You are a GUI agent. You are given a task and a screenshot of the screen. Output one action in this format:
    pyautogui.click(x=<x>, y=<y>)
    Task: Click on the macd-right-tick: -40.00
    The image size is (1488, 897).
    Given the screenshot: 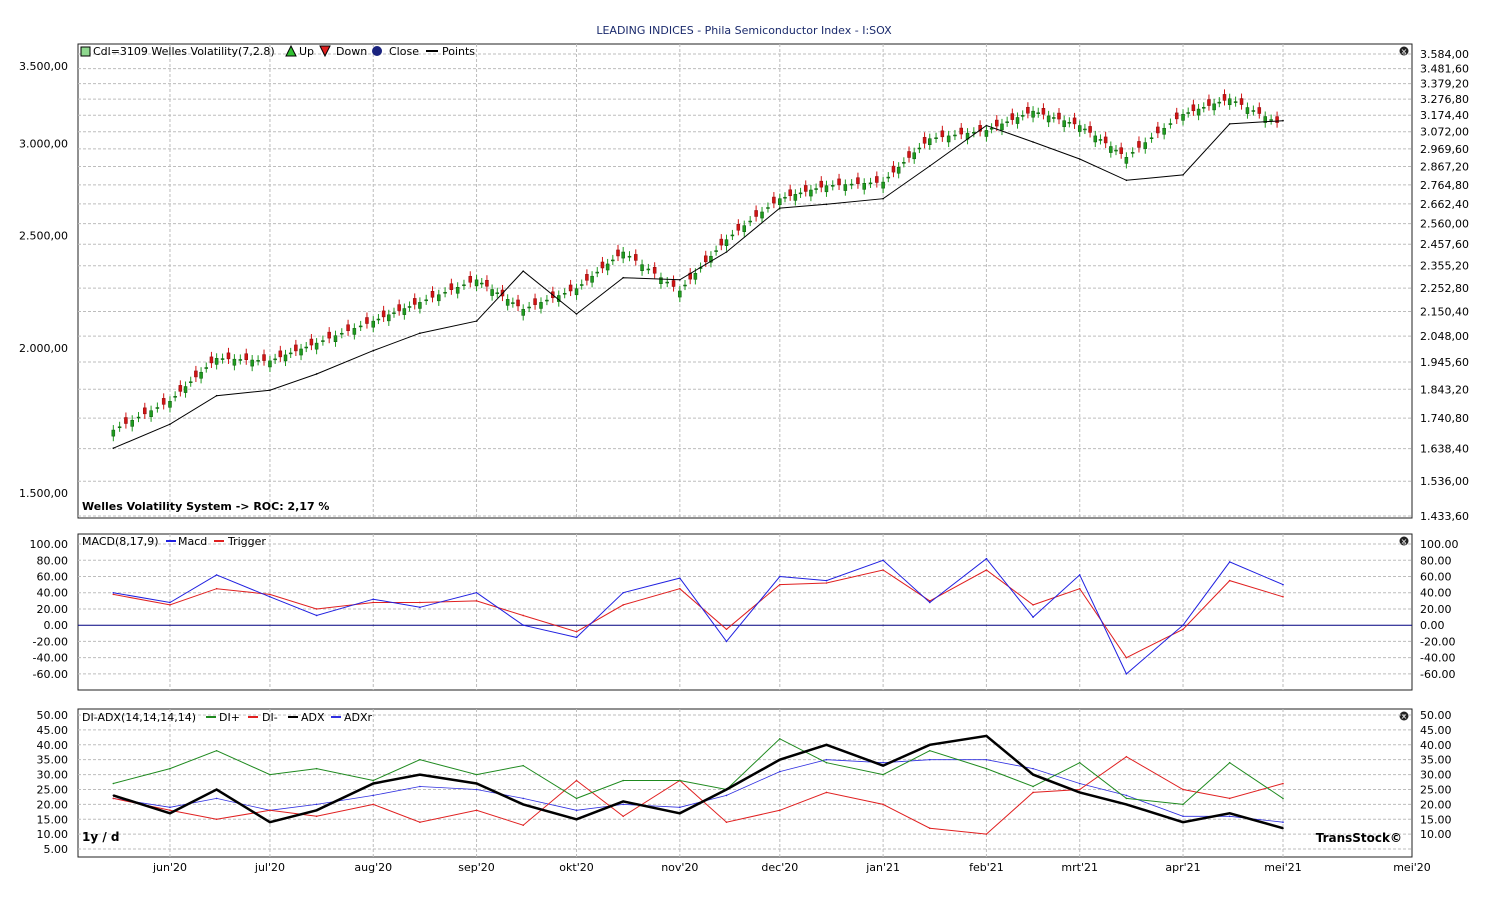 What is the action you would take?
    pyautogui.click(x=1437, y=658)
    